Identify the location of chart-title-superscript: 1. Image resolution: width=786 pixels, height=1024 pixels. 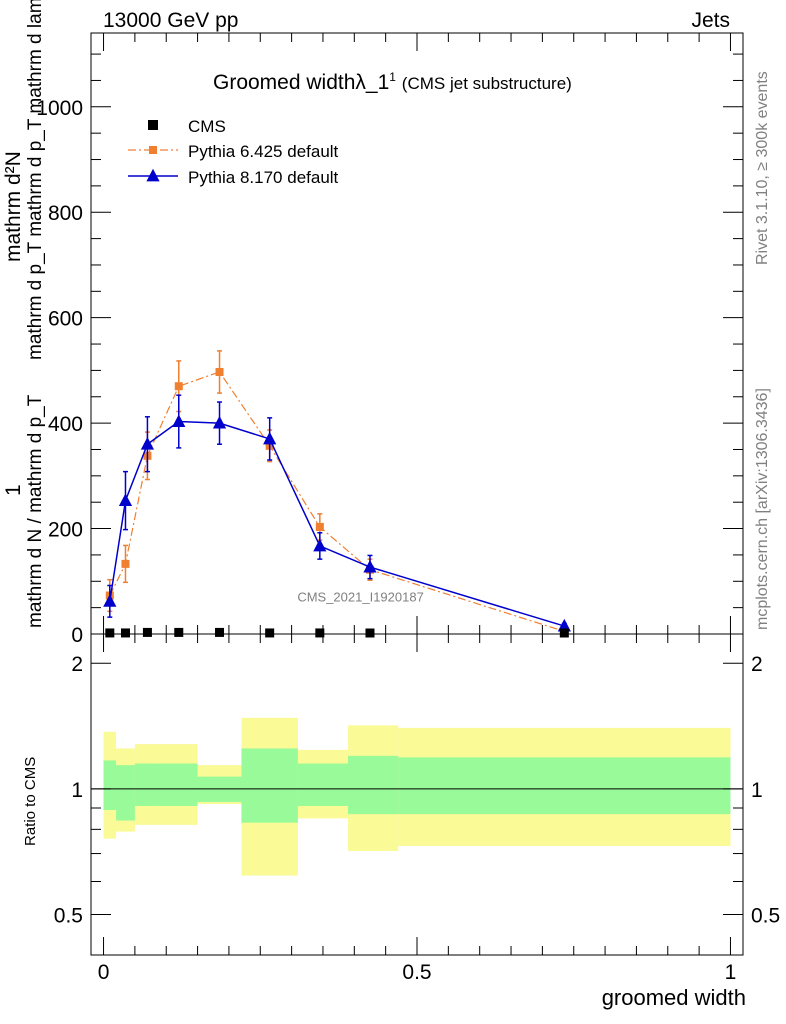
(392, 77).